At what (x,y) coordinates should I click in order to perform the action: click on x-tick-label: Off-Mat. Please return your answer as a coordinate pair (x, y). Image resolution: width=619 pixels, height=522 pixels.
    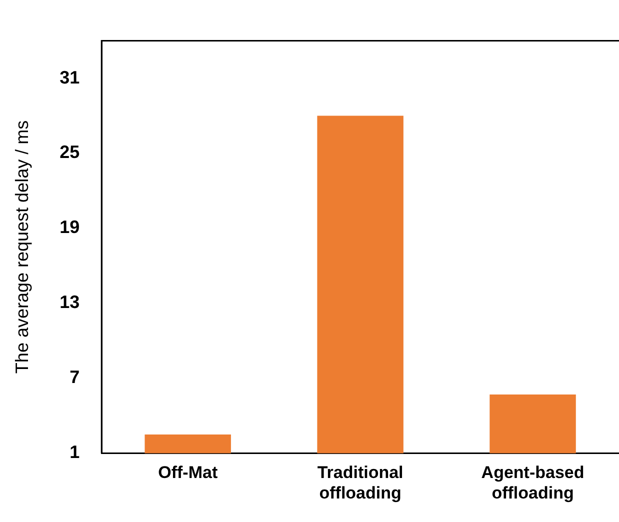
    Looking at the image, I should click on (188, 472).